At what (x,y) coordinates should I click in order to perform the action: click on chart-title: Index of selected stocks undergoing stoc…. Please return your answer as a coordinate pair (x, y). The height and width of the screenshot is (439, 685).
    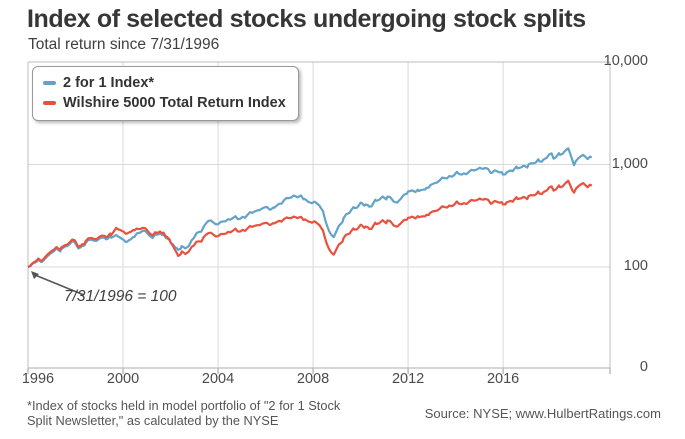
    Looking at the image, I should click on (306, 19).